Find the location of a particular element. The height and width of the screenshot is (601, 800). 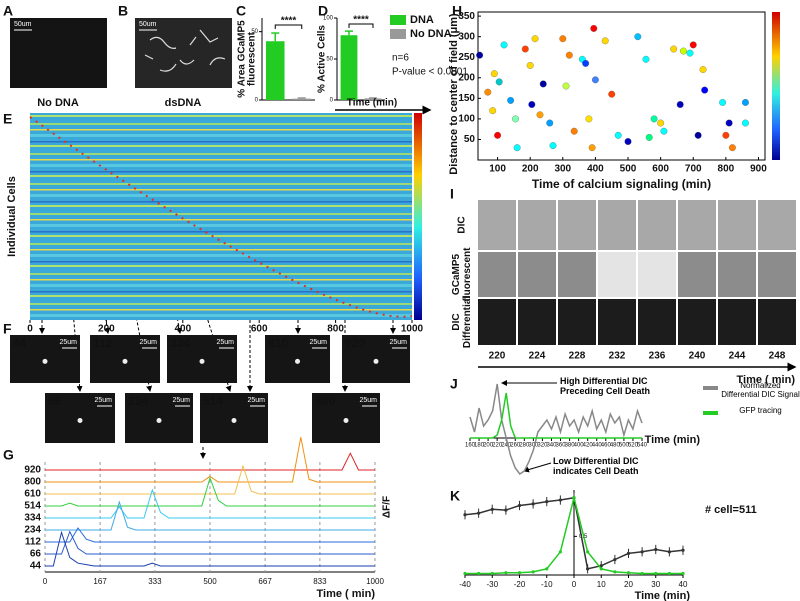

image-a is located at coordinates (58, 53).